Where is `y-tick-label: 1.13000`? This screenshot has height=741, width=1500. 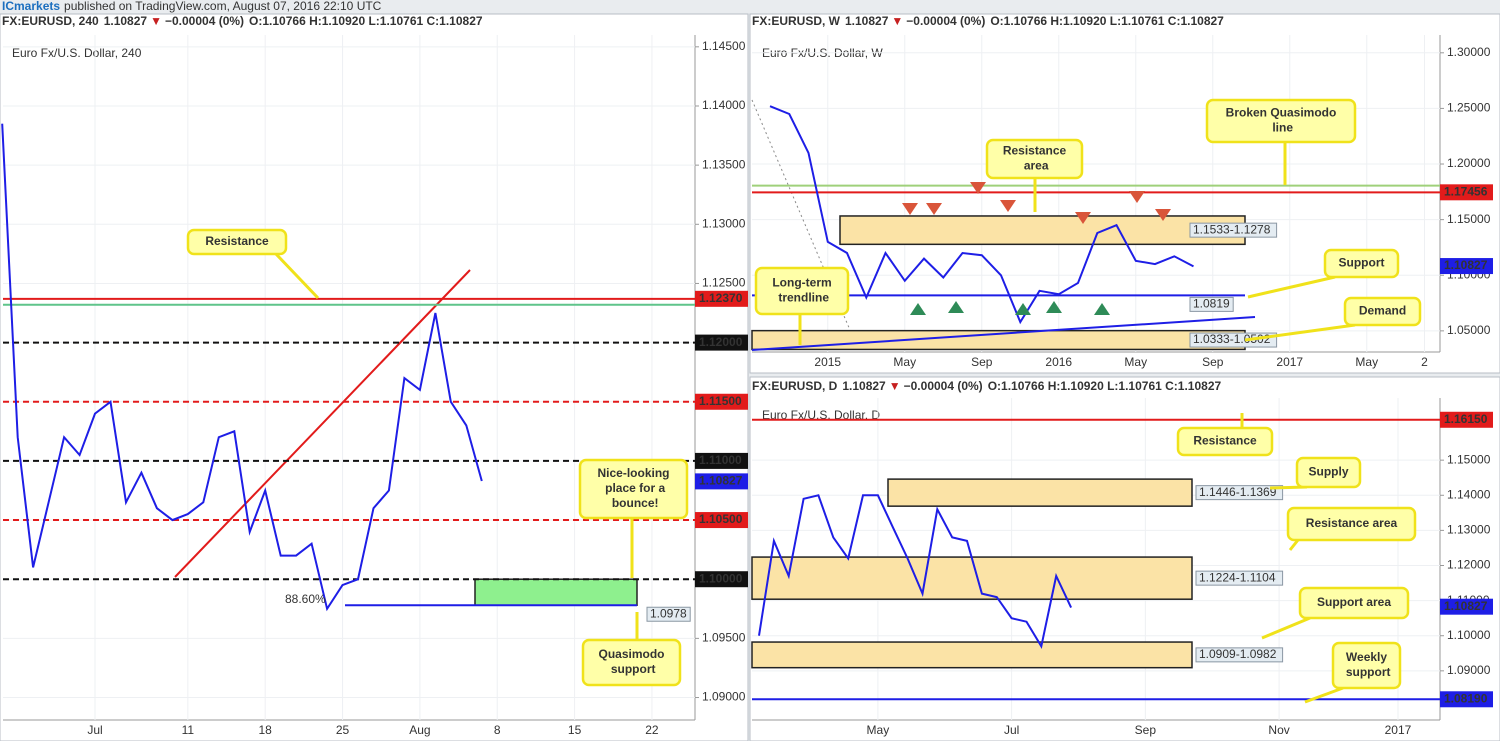
y-tick-label: 1.13000 is located at coordinates (1469, 530).